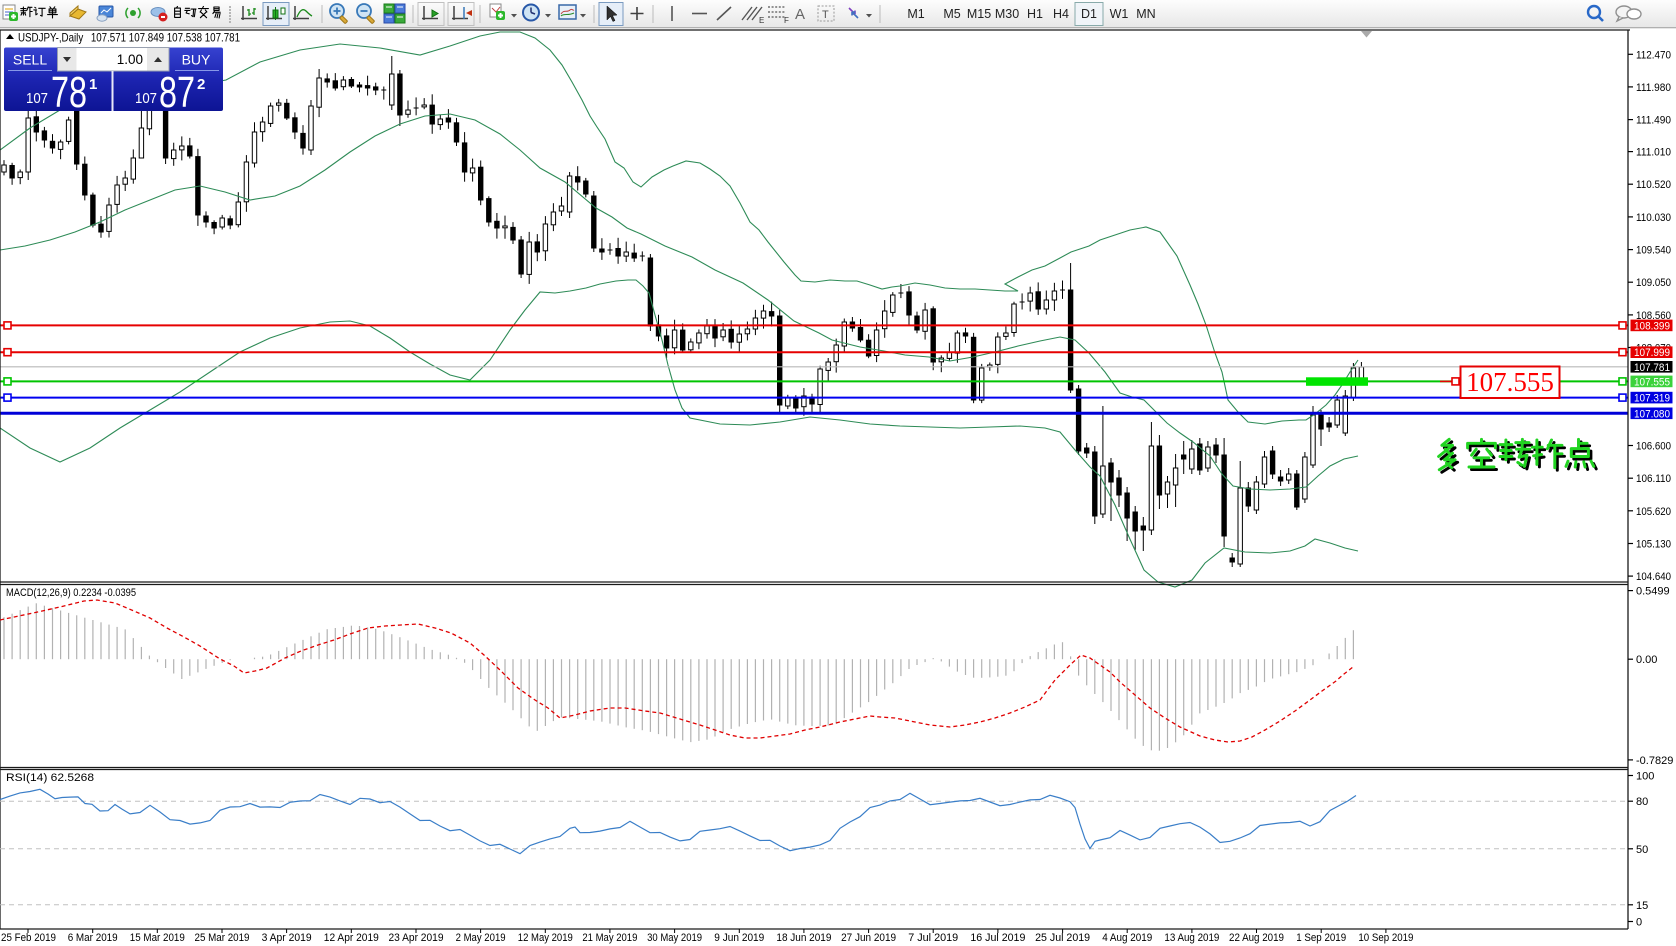  I want to click on svg-text: 25 Mar 2019, so click(222, 938).